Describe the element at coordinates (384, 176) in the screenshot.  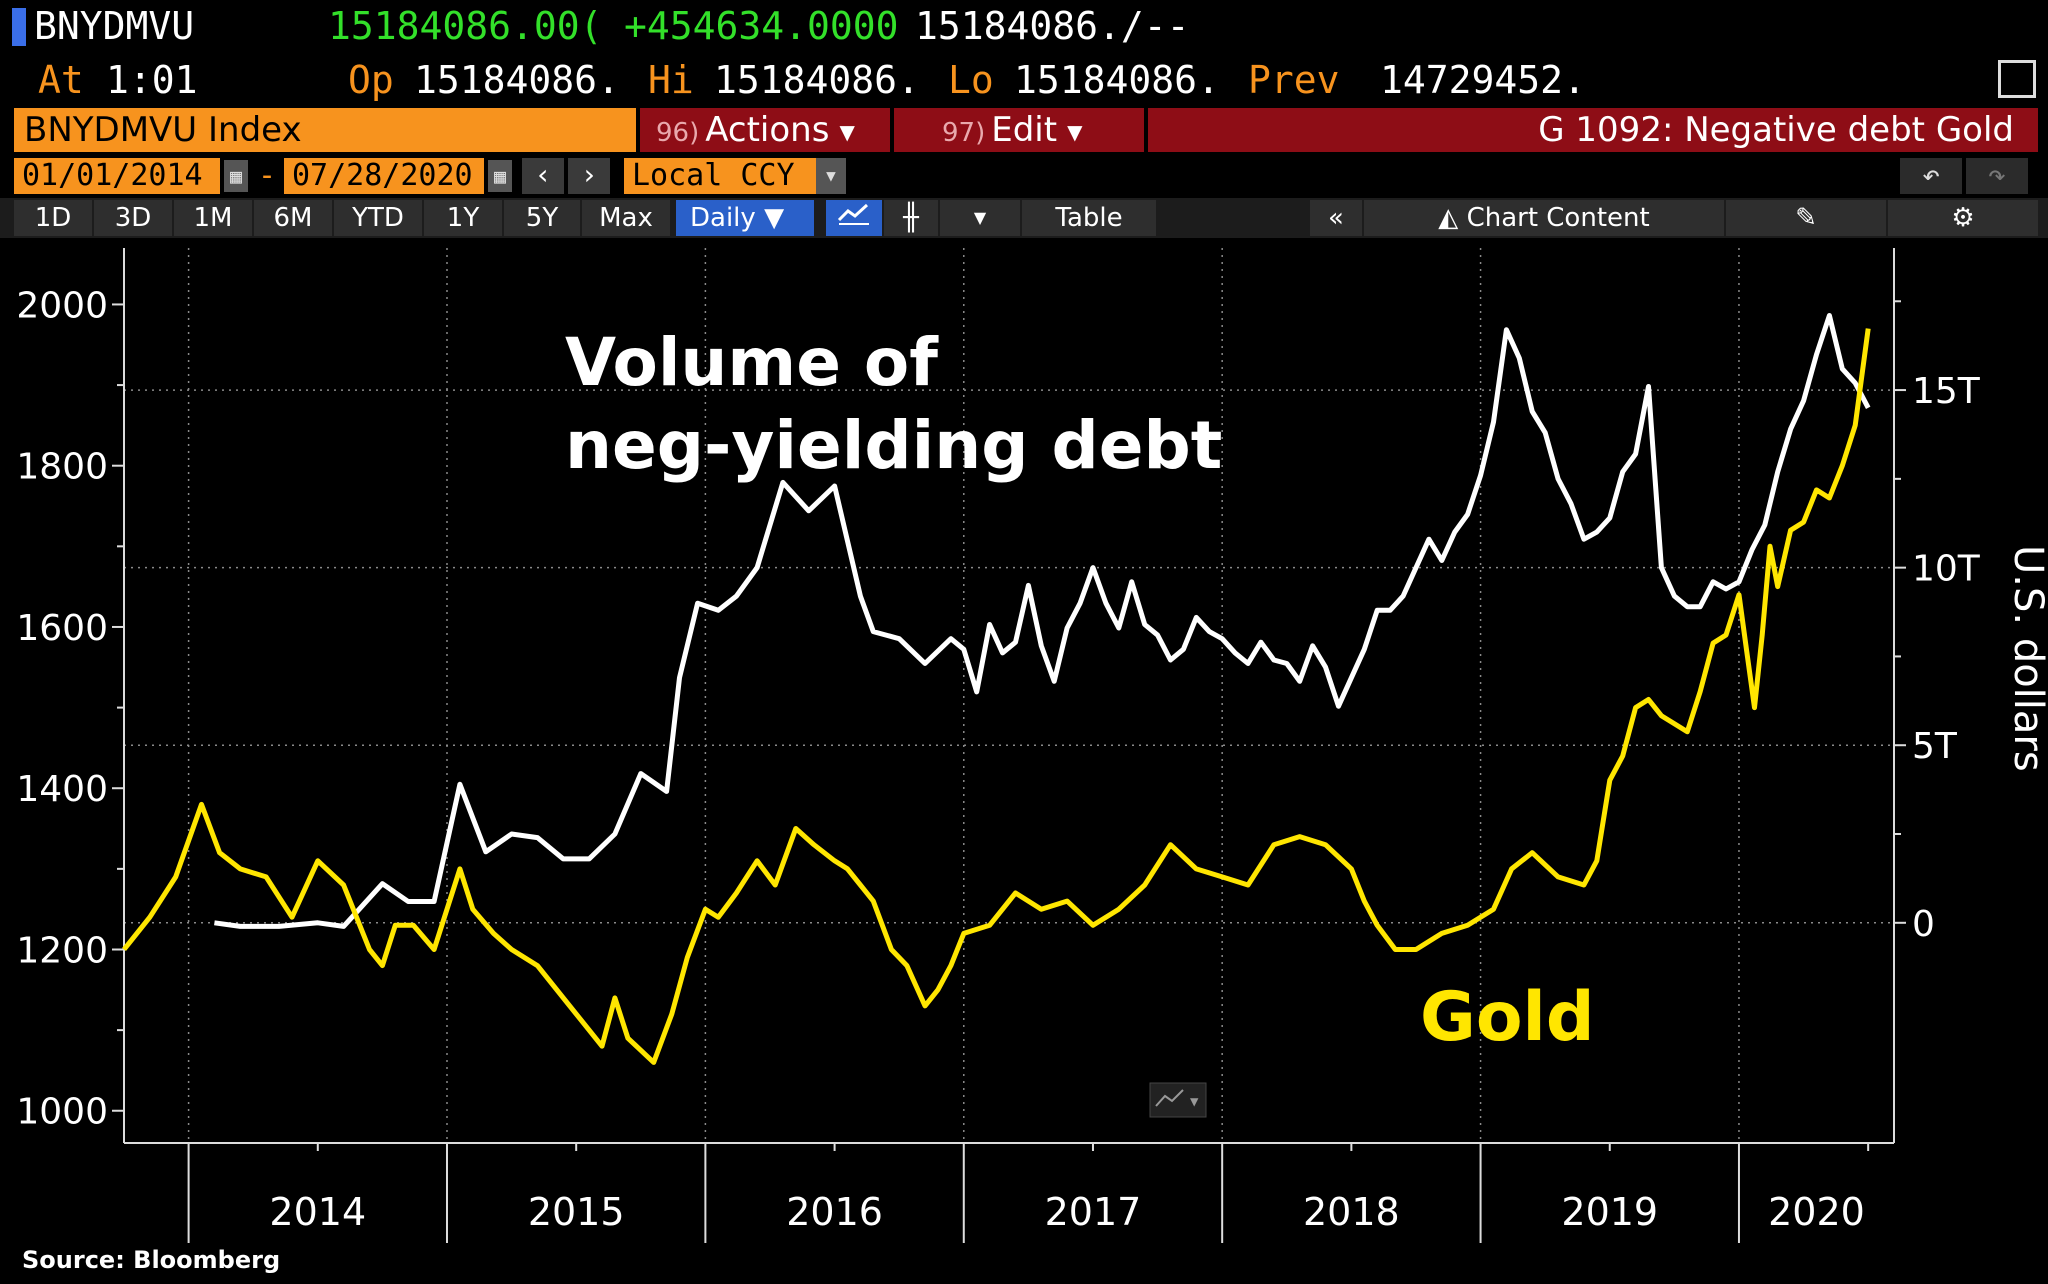
I see `end-date-input: 07/28/2020` at that location.